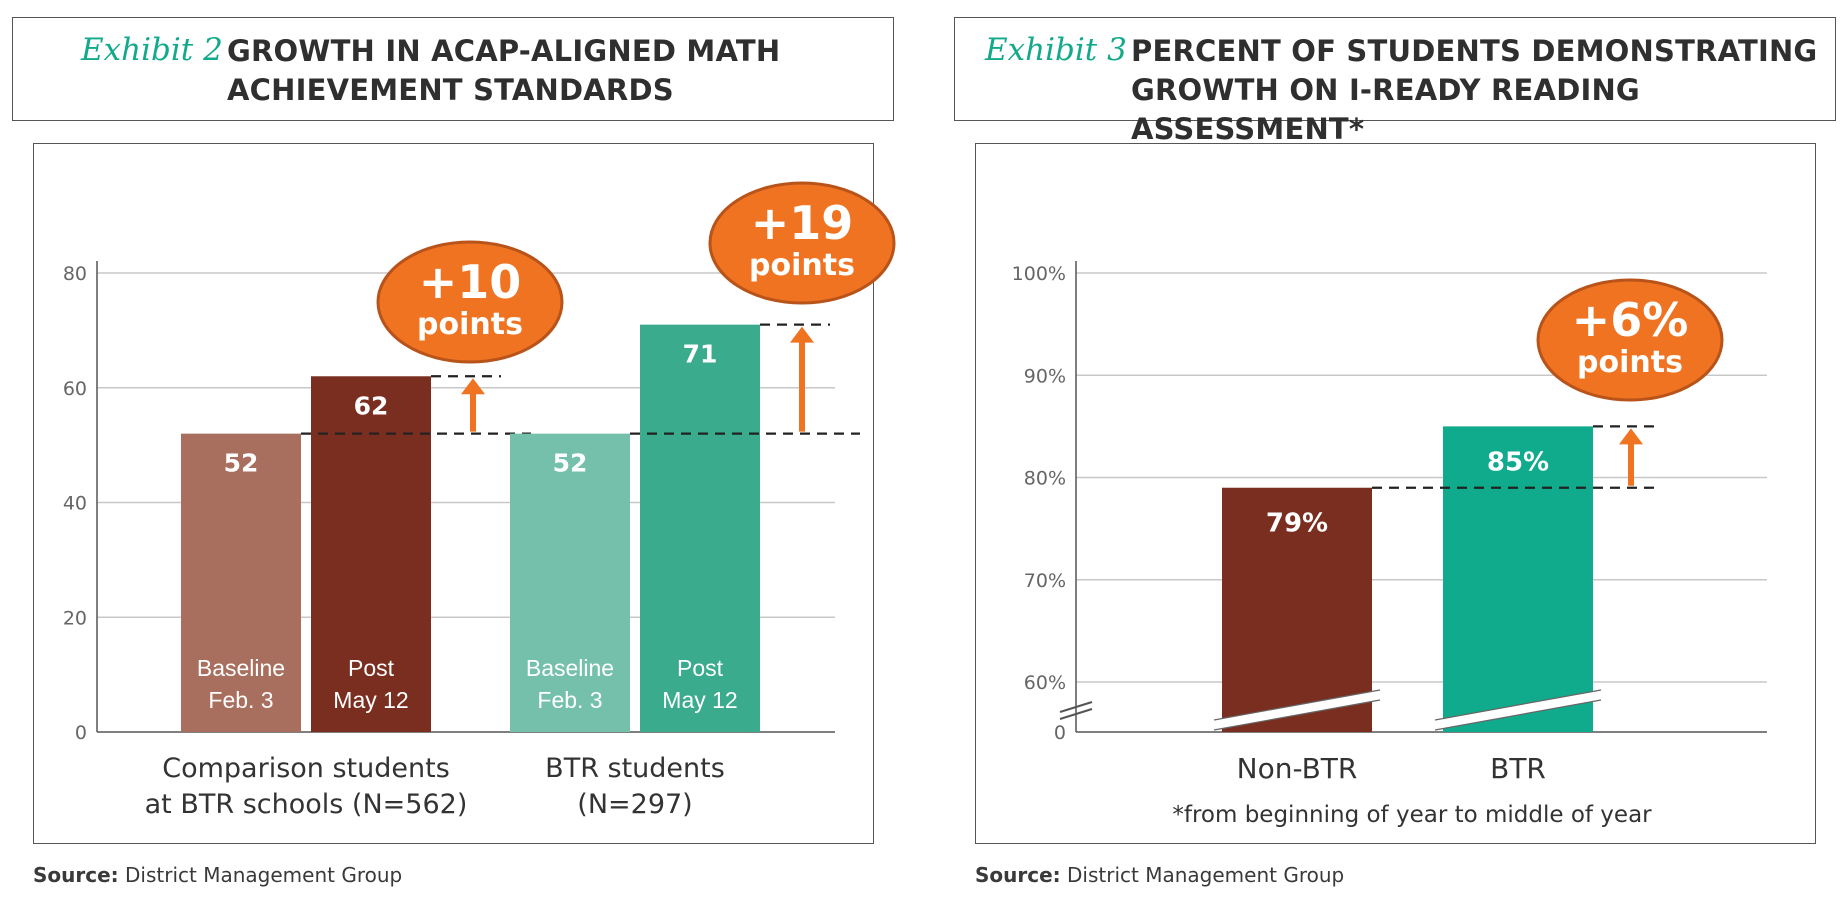 Image resolution: width=1848 pixels, height=905 pixels. What do you see at coordinates (81, 733) in the screenshot?
I see `ex2-ytick-label: 0` at bounding box center [81, 733].